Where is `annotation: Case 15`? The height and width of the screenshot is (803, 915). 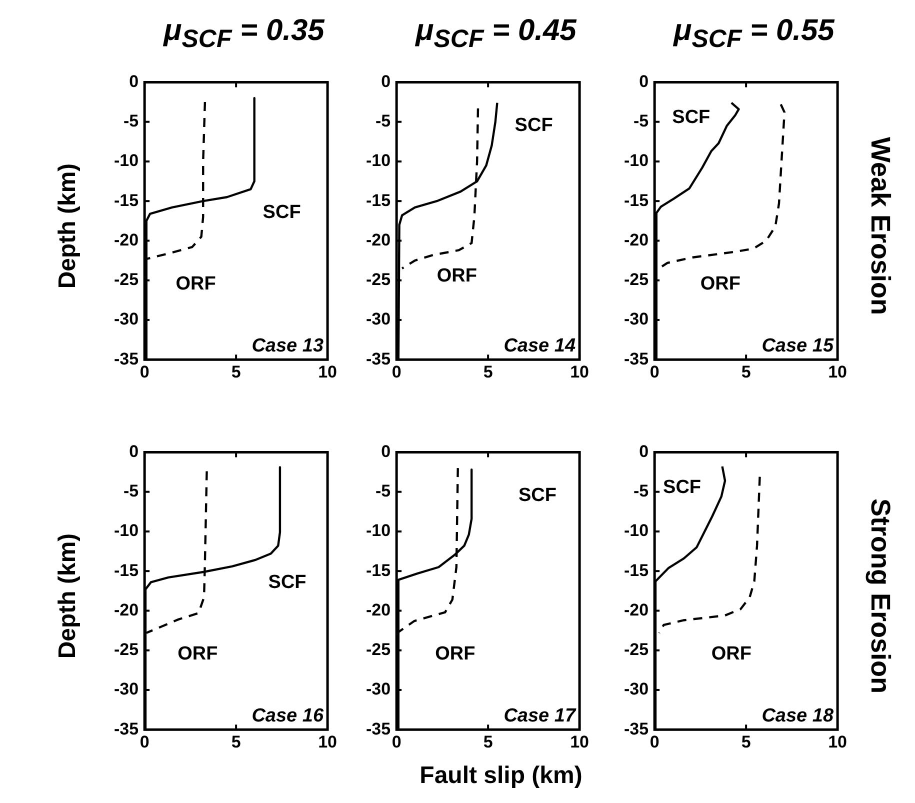 annotation: Case 15 is located at coordinates (798, 345).